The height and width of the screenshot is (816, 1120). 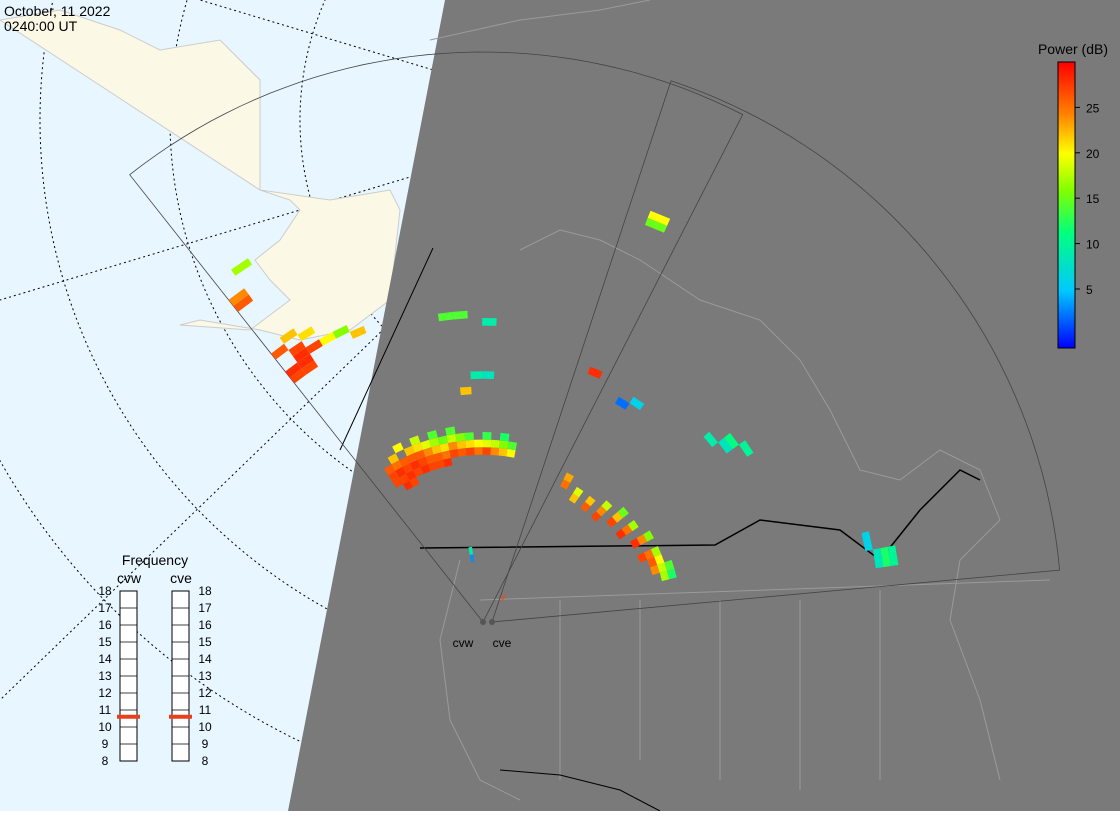 What do you see at coordinates (181, 578) in the screenshot?
I see `frequency-radar-label: cve` at bounding box center [181, 578].